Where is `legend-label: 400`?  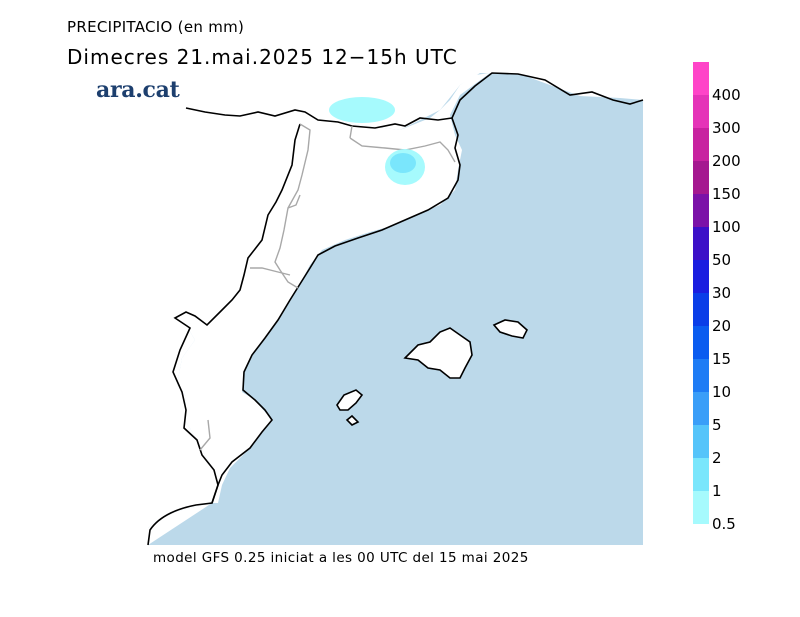 legend-label: 400 is located at coordinates (726, 95).